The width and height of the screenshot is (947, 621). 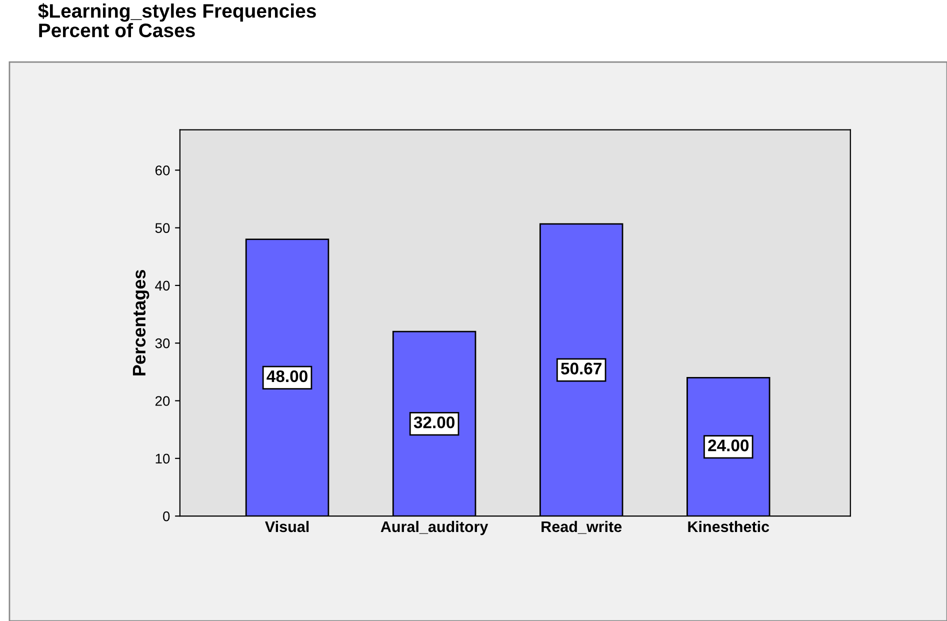 What do you see at coordinates (581, 368) in the screenshot?
I see `data-label: 50.67` at bounding box center [581, 368].